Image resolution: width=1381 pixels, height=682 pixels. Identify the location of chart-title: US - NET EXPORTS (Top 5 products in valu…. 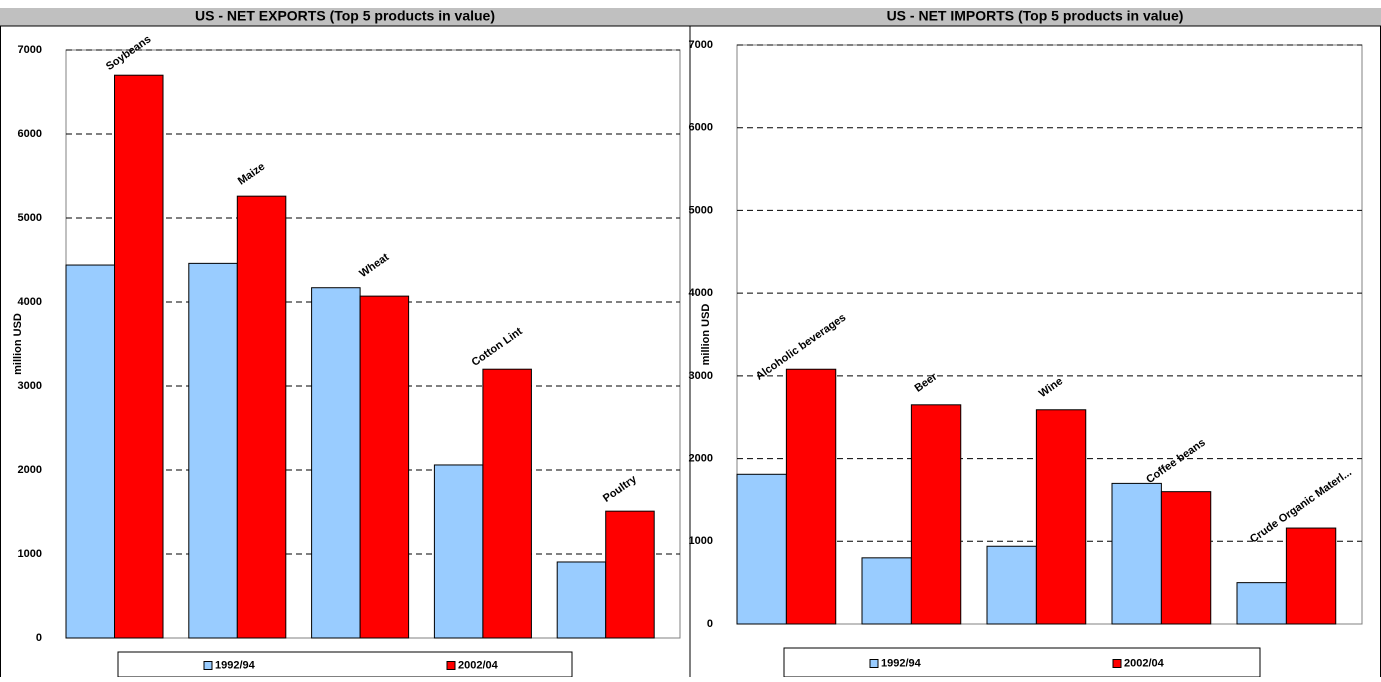
(345, 16).